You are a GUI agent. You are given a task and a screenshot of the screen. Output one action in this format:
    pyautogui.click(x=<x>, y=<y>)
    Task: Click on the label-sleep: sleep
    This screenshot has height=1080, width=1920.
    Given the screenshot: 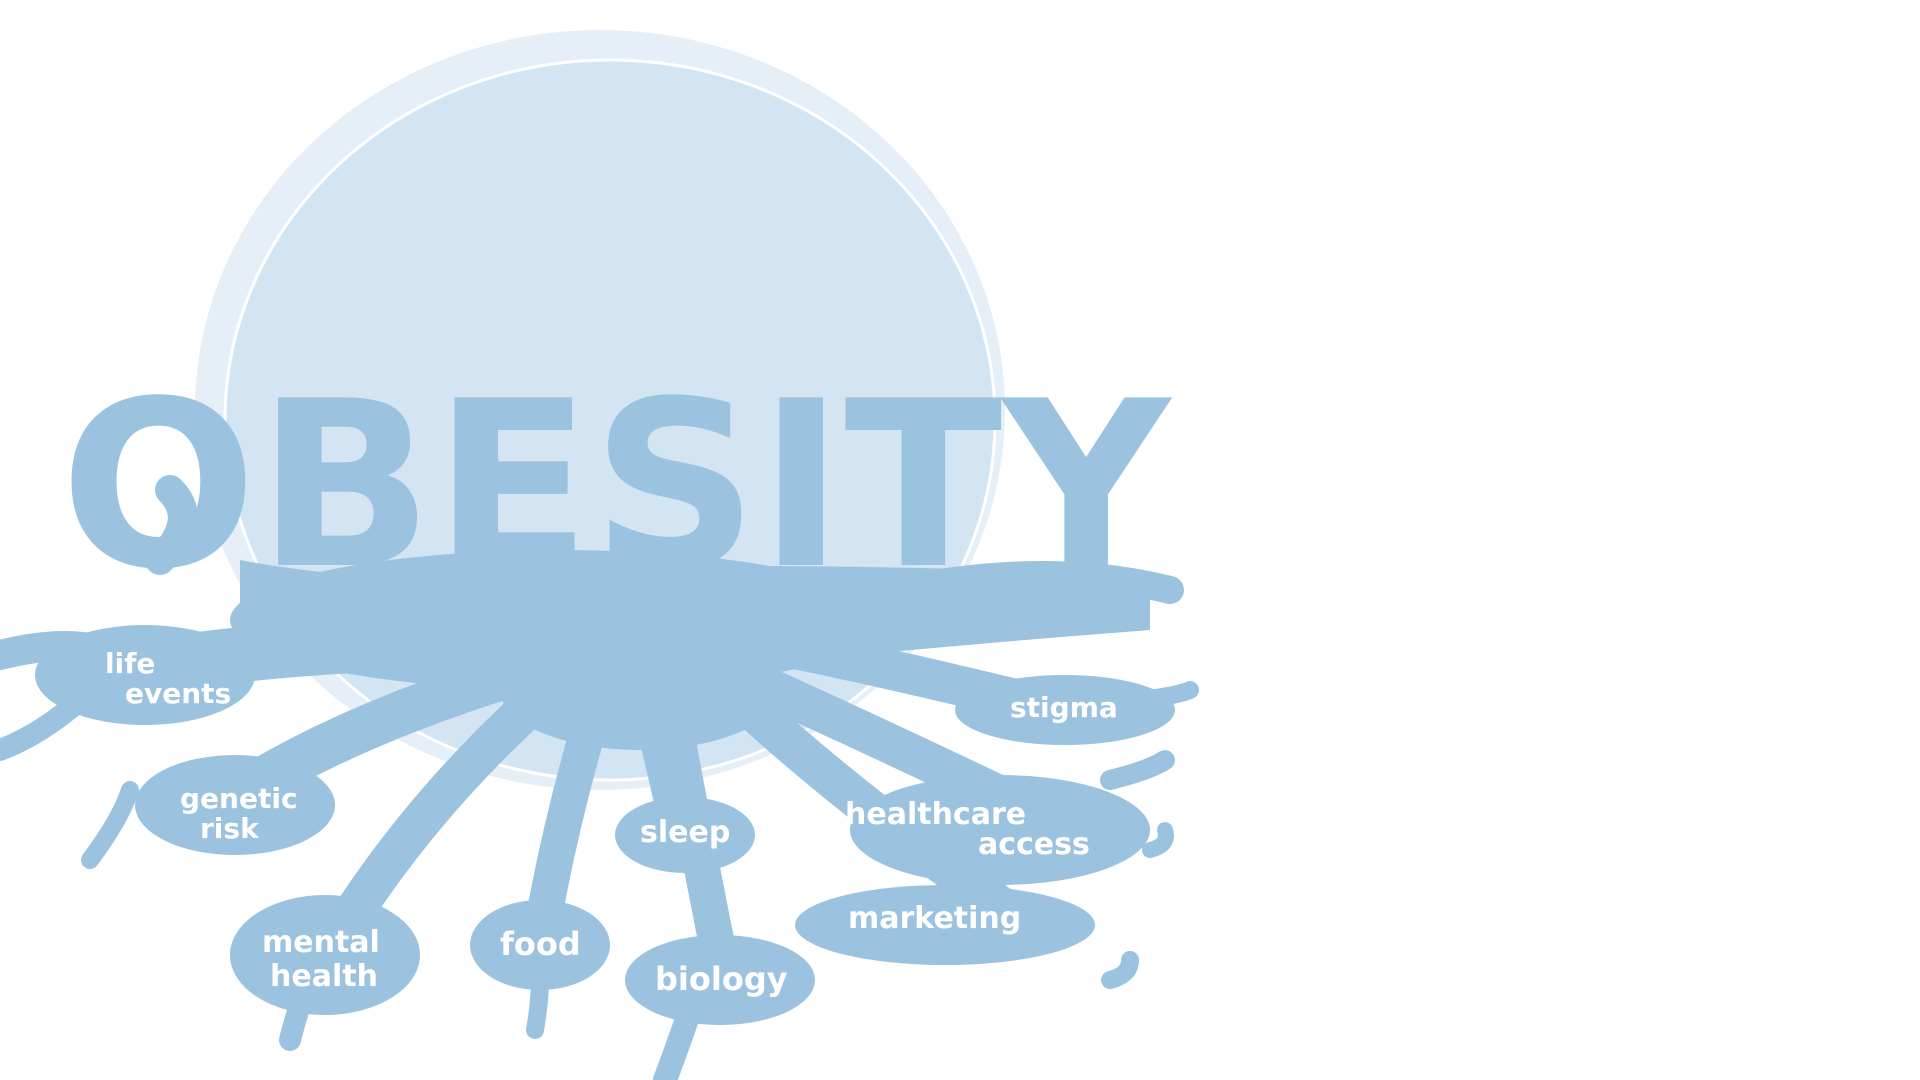 What is the action you would take?
    pyautogui.click(x=685, y=832)
    